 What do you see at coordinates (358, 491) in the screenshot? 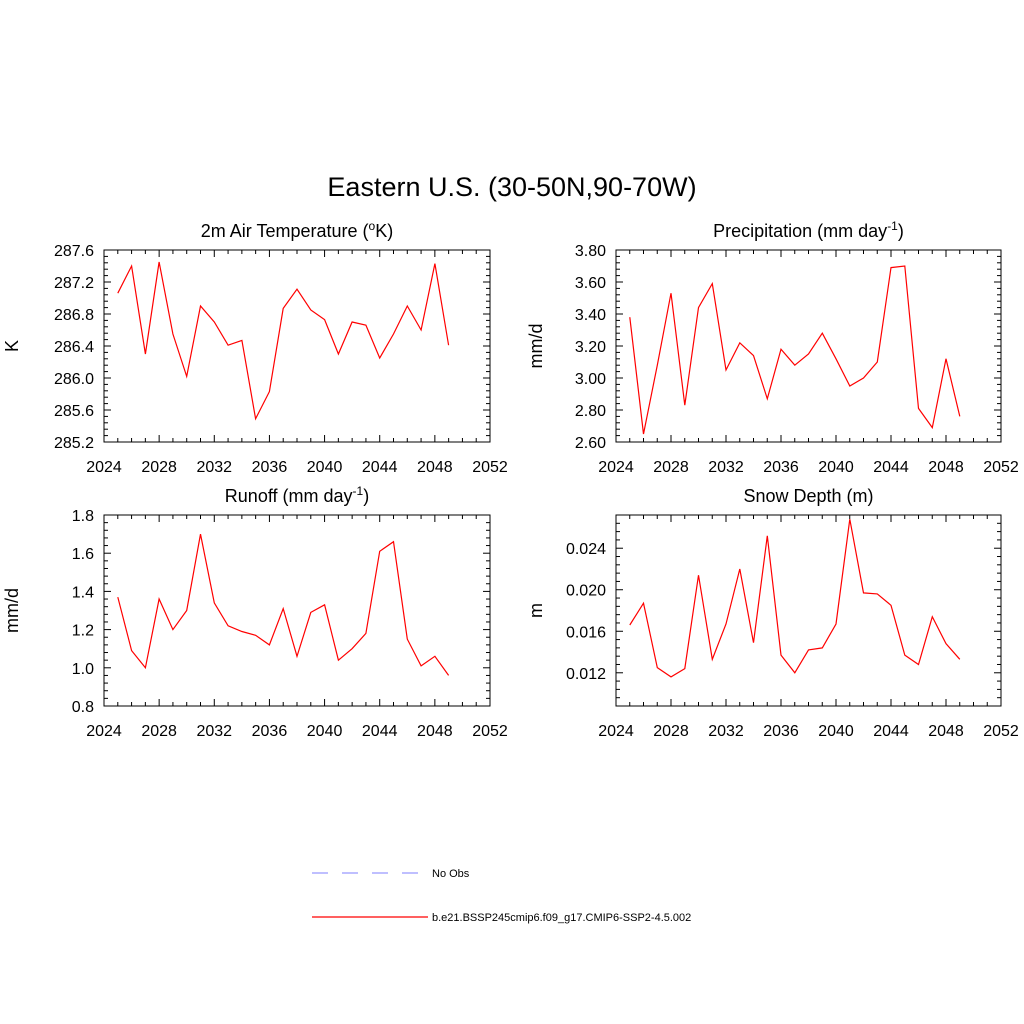
I see `runoff-panel-title-sup: -1` at bounding box center [358, 491].